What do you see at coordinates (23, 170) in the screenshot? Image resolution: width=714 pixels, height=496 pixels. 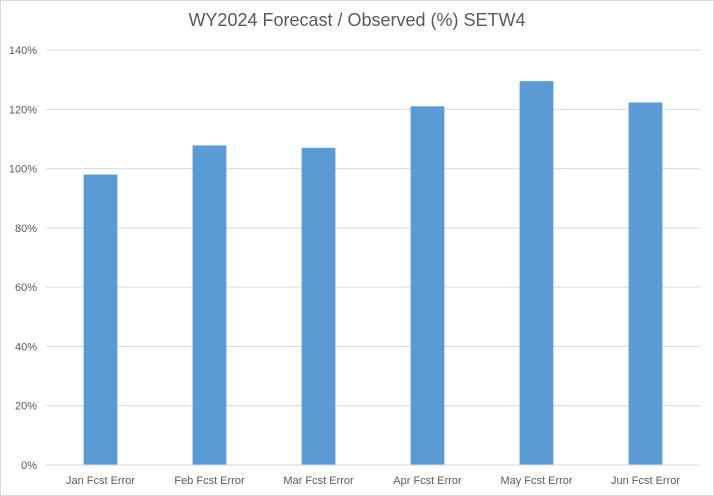 I see `y-tick-label: 100%` at bounding box center [23, 170].